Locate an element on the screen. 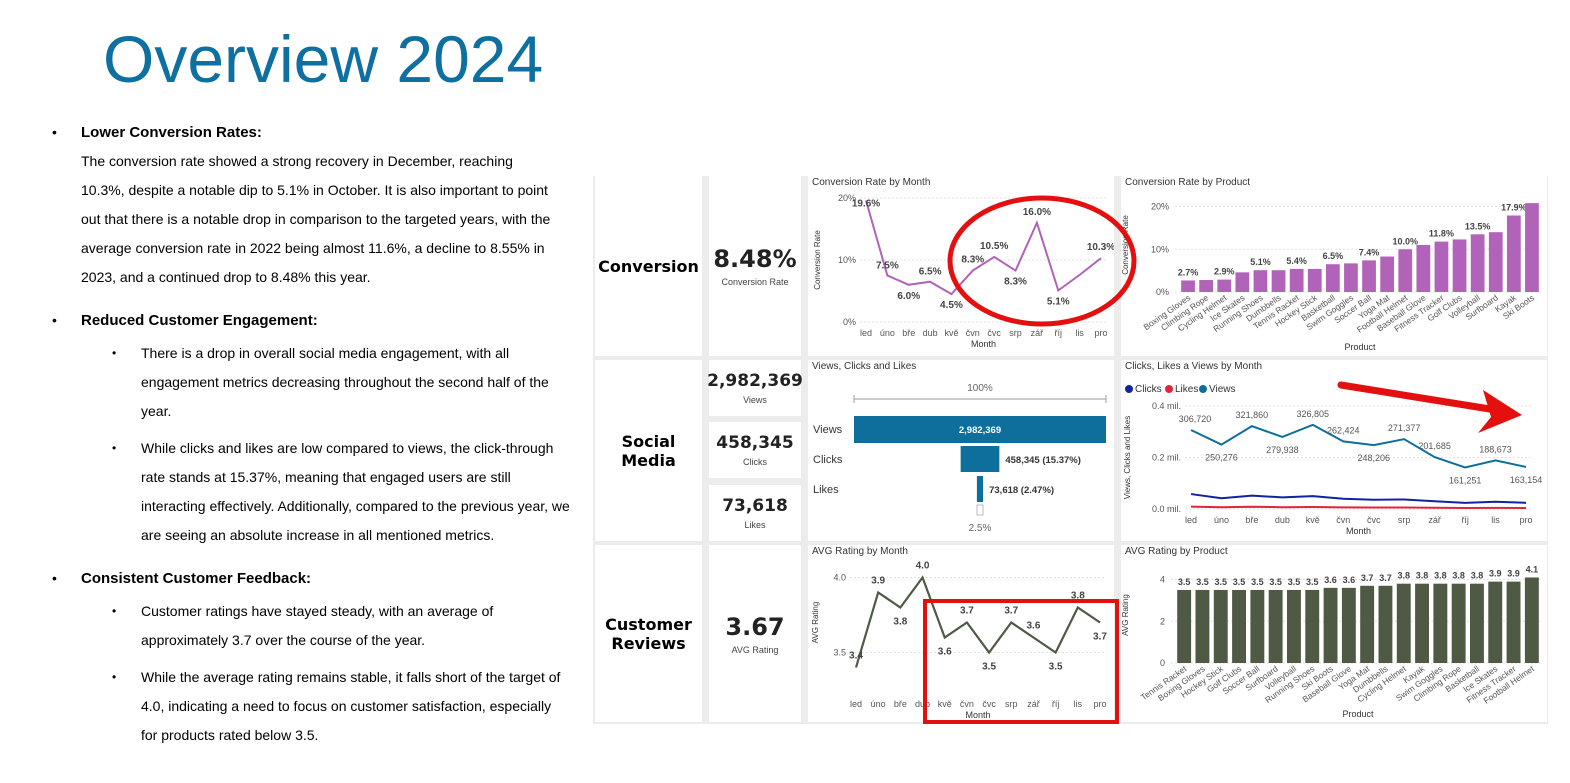 This screenshot has width=1570, height=783. y-tick-label: 0.4 mil. is located at coordinates (1166, 406).